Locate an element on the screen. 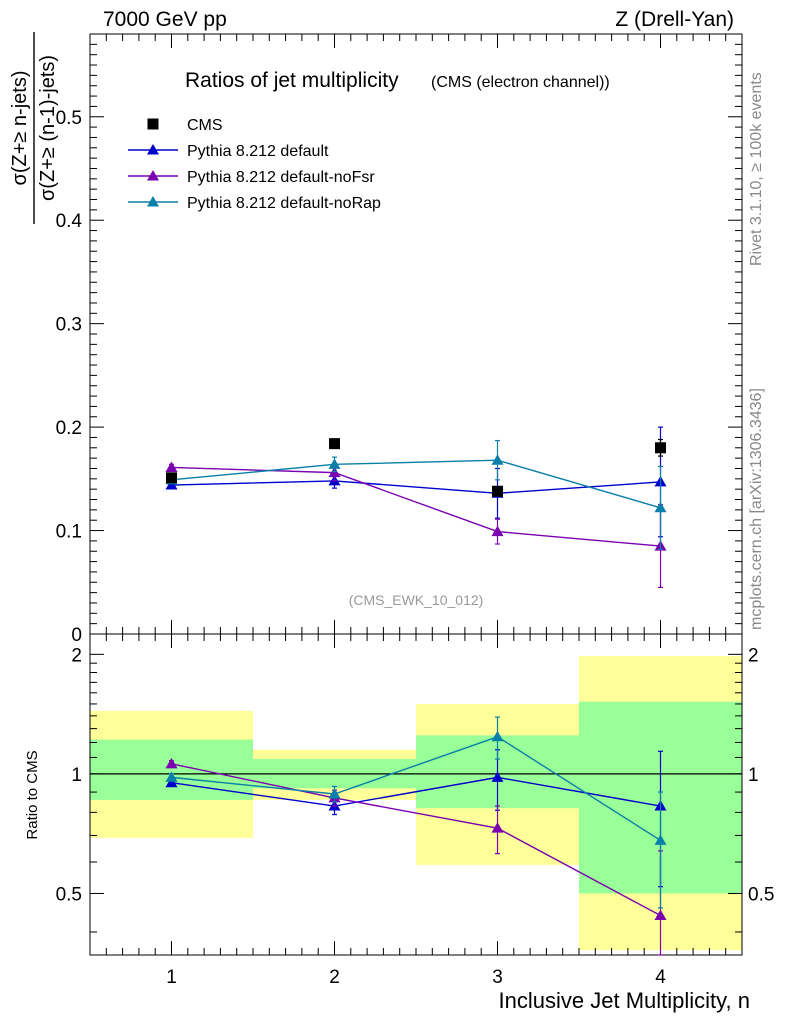 The width and height of the screenshot is (786, 1024). ratio-ytick-label-left: 0.5 is located at coordinates (69, 894).